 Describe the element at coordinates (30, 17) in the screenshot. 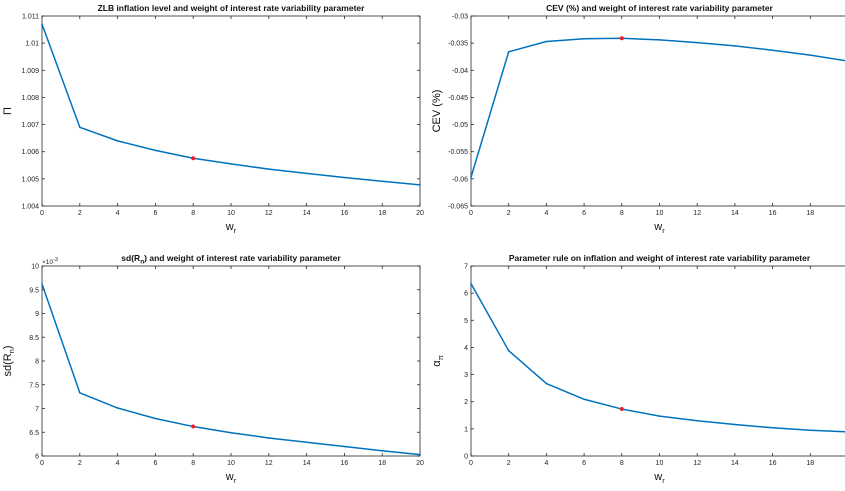

I see `y-tick-label: 1.011` at that location.